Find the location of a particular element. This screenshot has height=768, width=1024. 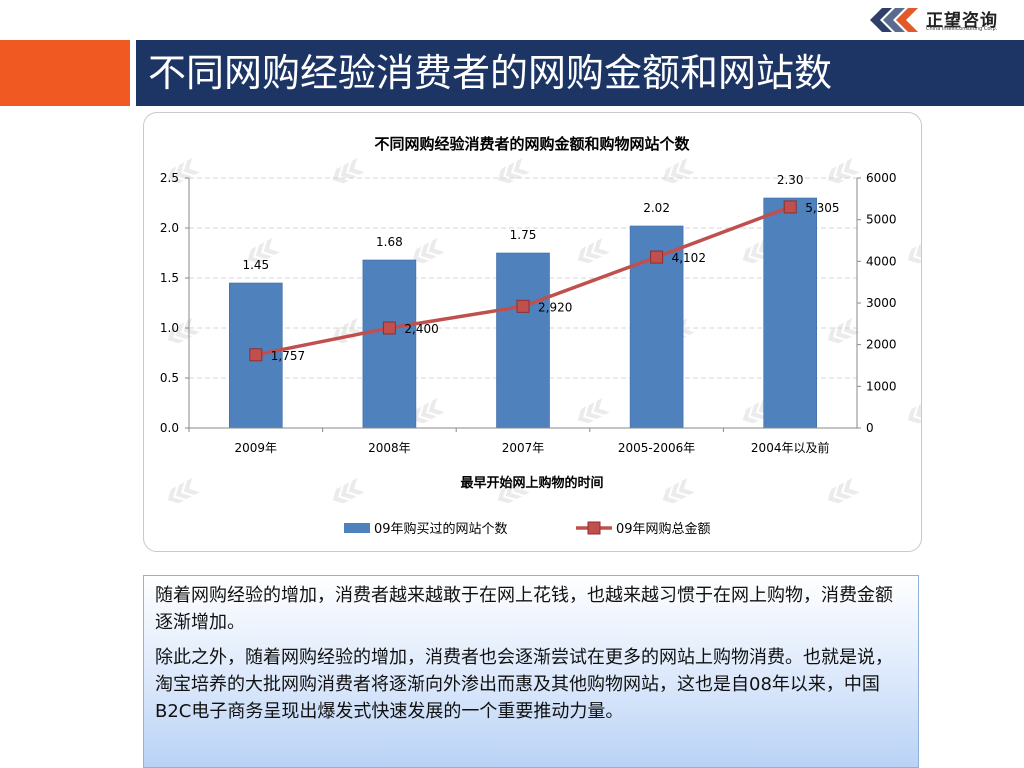

x-axis-title: 最早开始网上购物的时间 is located at coordinates (531, 483).